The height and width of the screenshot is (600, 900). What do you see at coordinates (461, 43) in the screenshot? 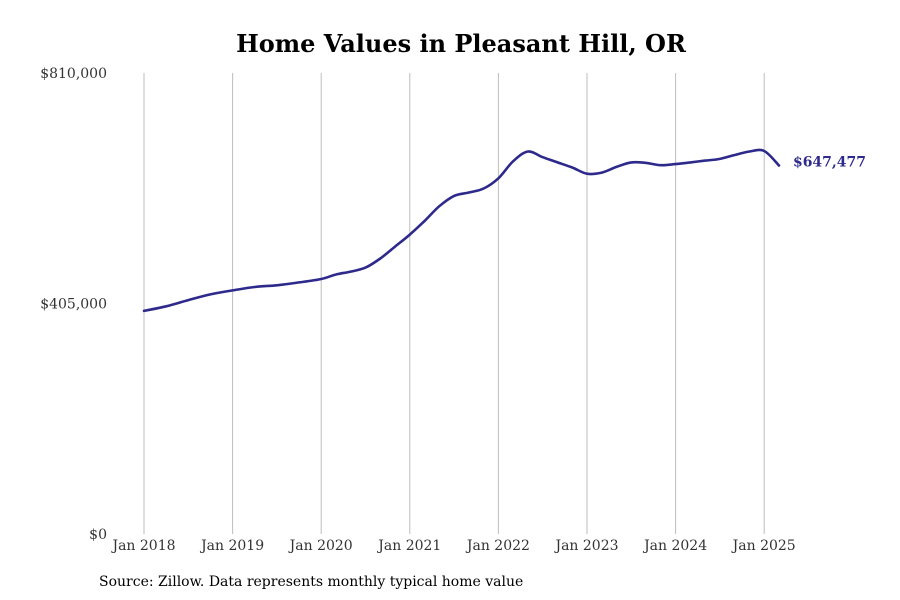
I see `chart-title: Home Values in Pleasant Hill, OR` at bounding box center [461, 43].